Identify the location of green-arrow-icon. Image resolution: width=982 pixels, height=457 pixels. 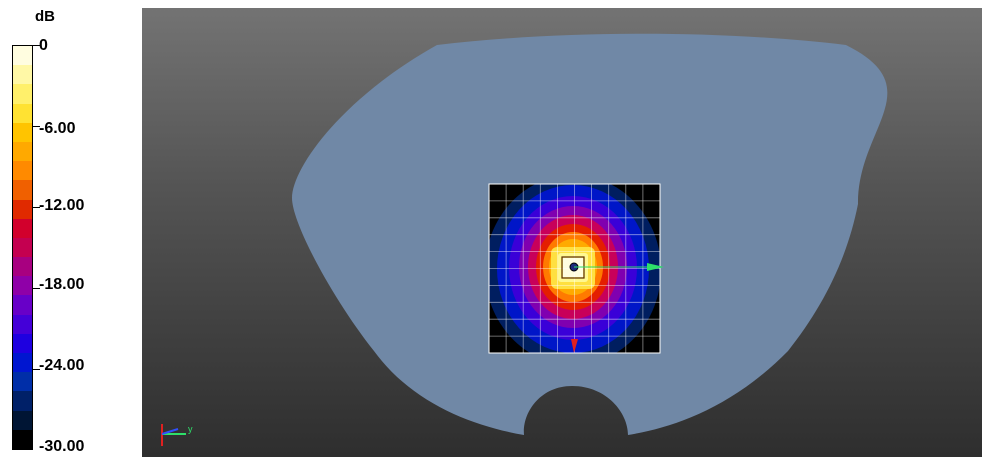
(655, 267).